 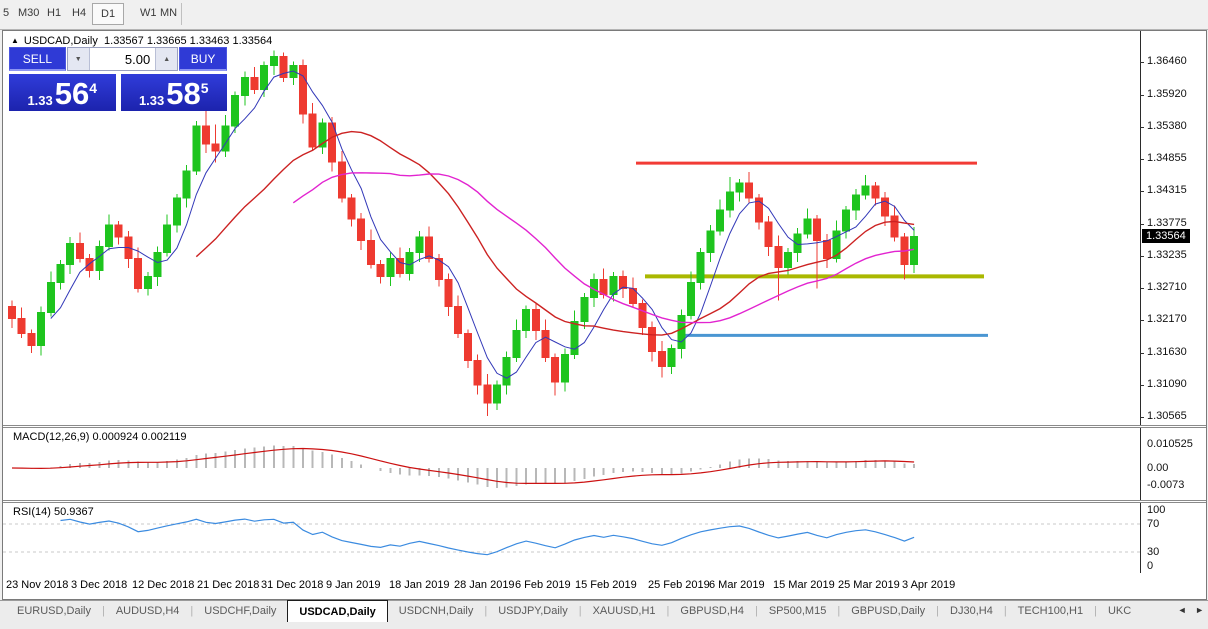 What do you see at coordinates (1170, 443) in the screenshot?
I see `axis-label: 0.010525` at bounding box center [1170, 443].